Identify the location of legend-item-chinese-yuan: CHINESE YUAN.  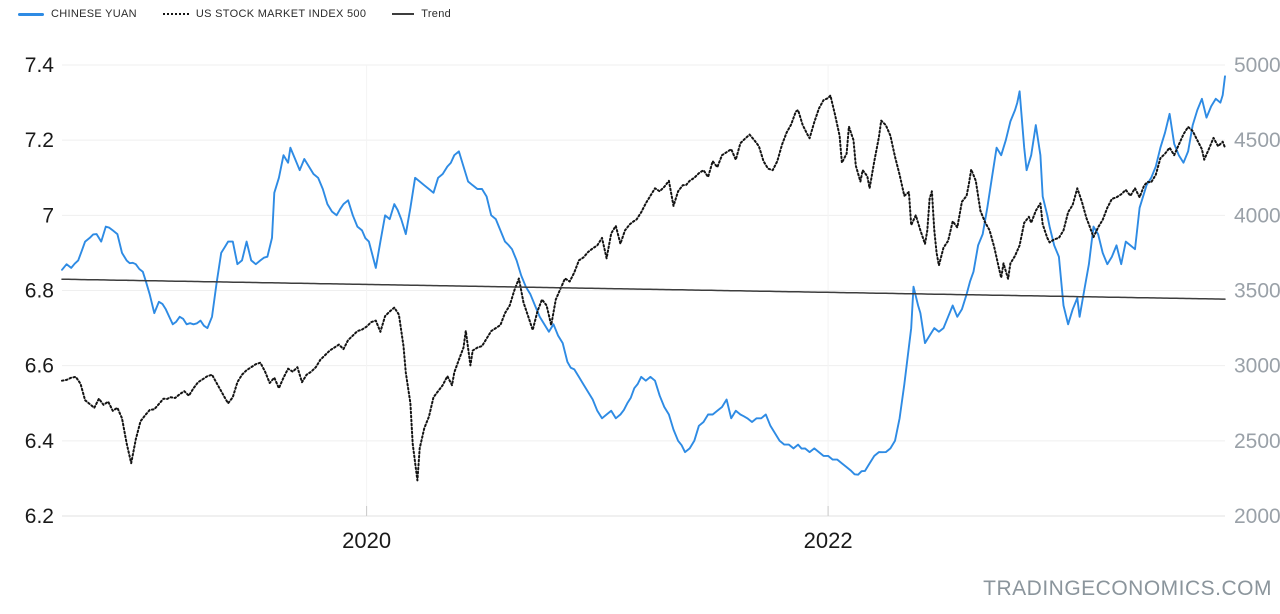
(77, 14).